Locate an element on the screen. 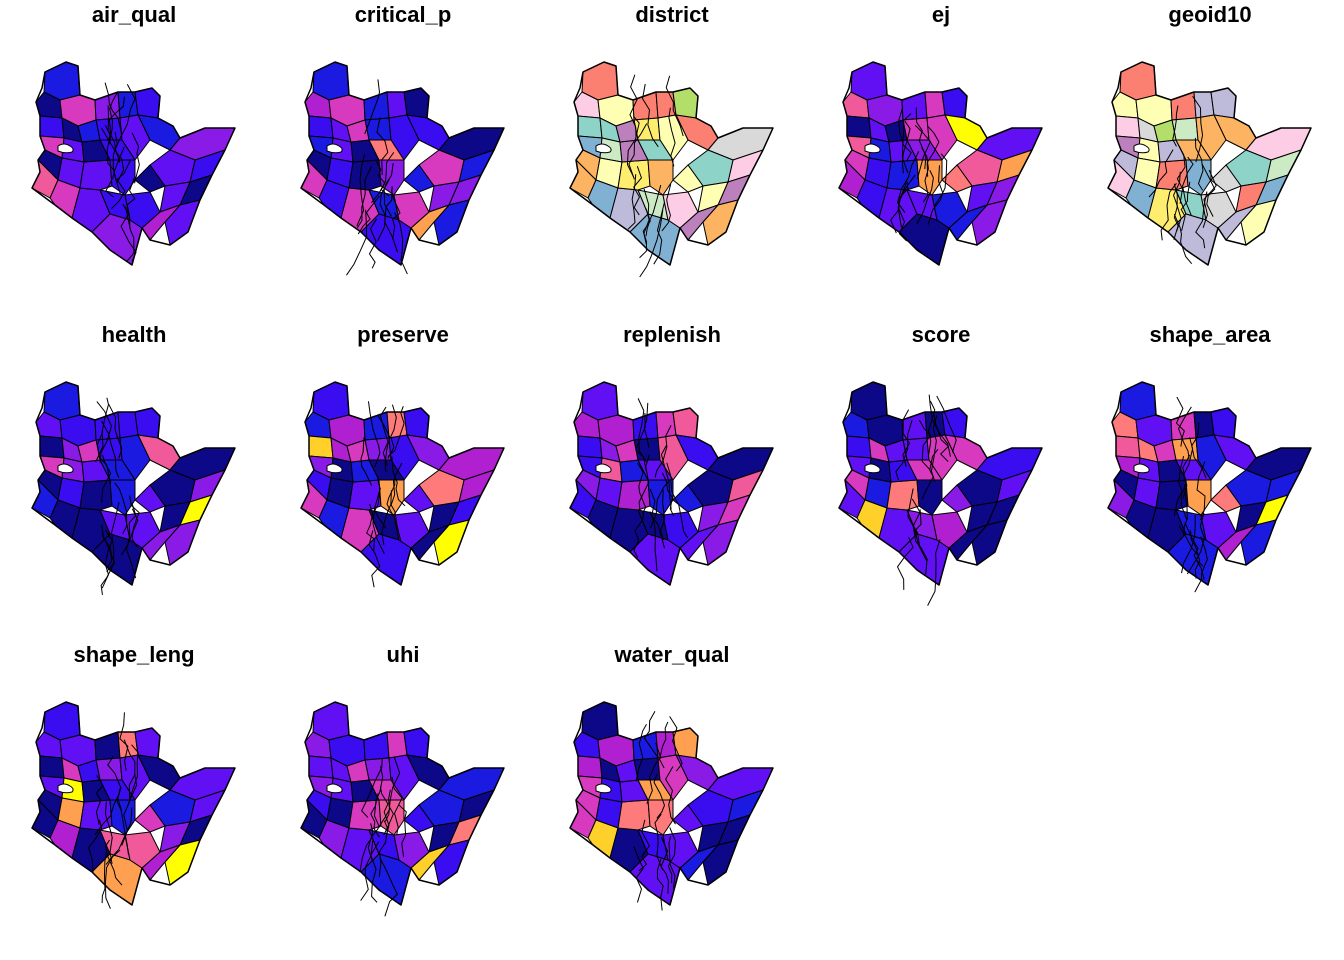 This screenshot has height=960, width=1344. map-panel-score: score is located at coordinates (941, 480).